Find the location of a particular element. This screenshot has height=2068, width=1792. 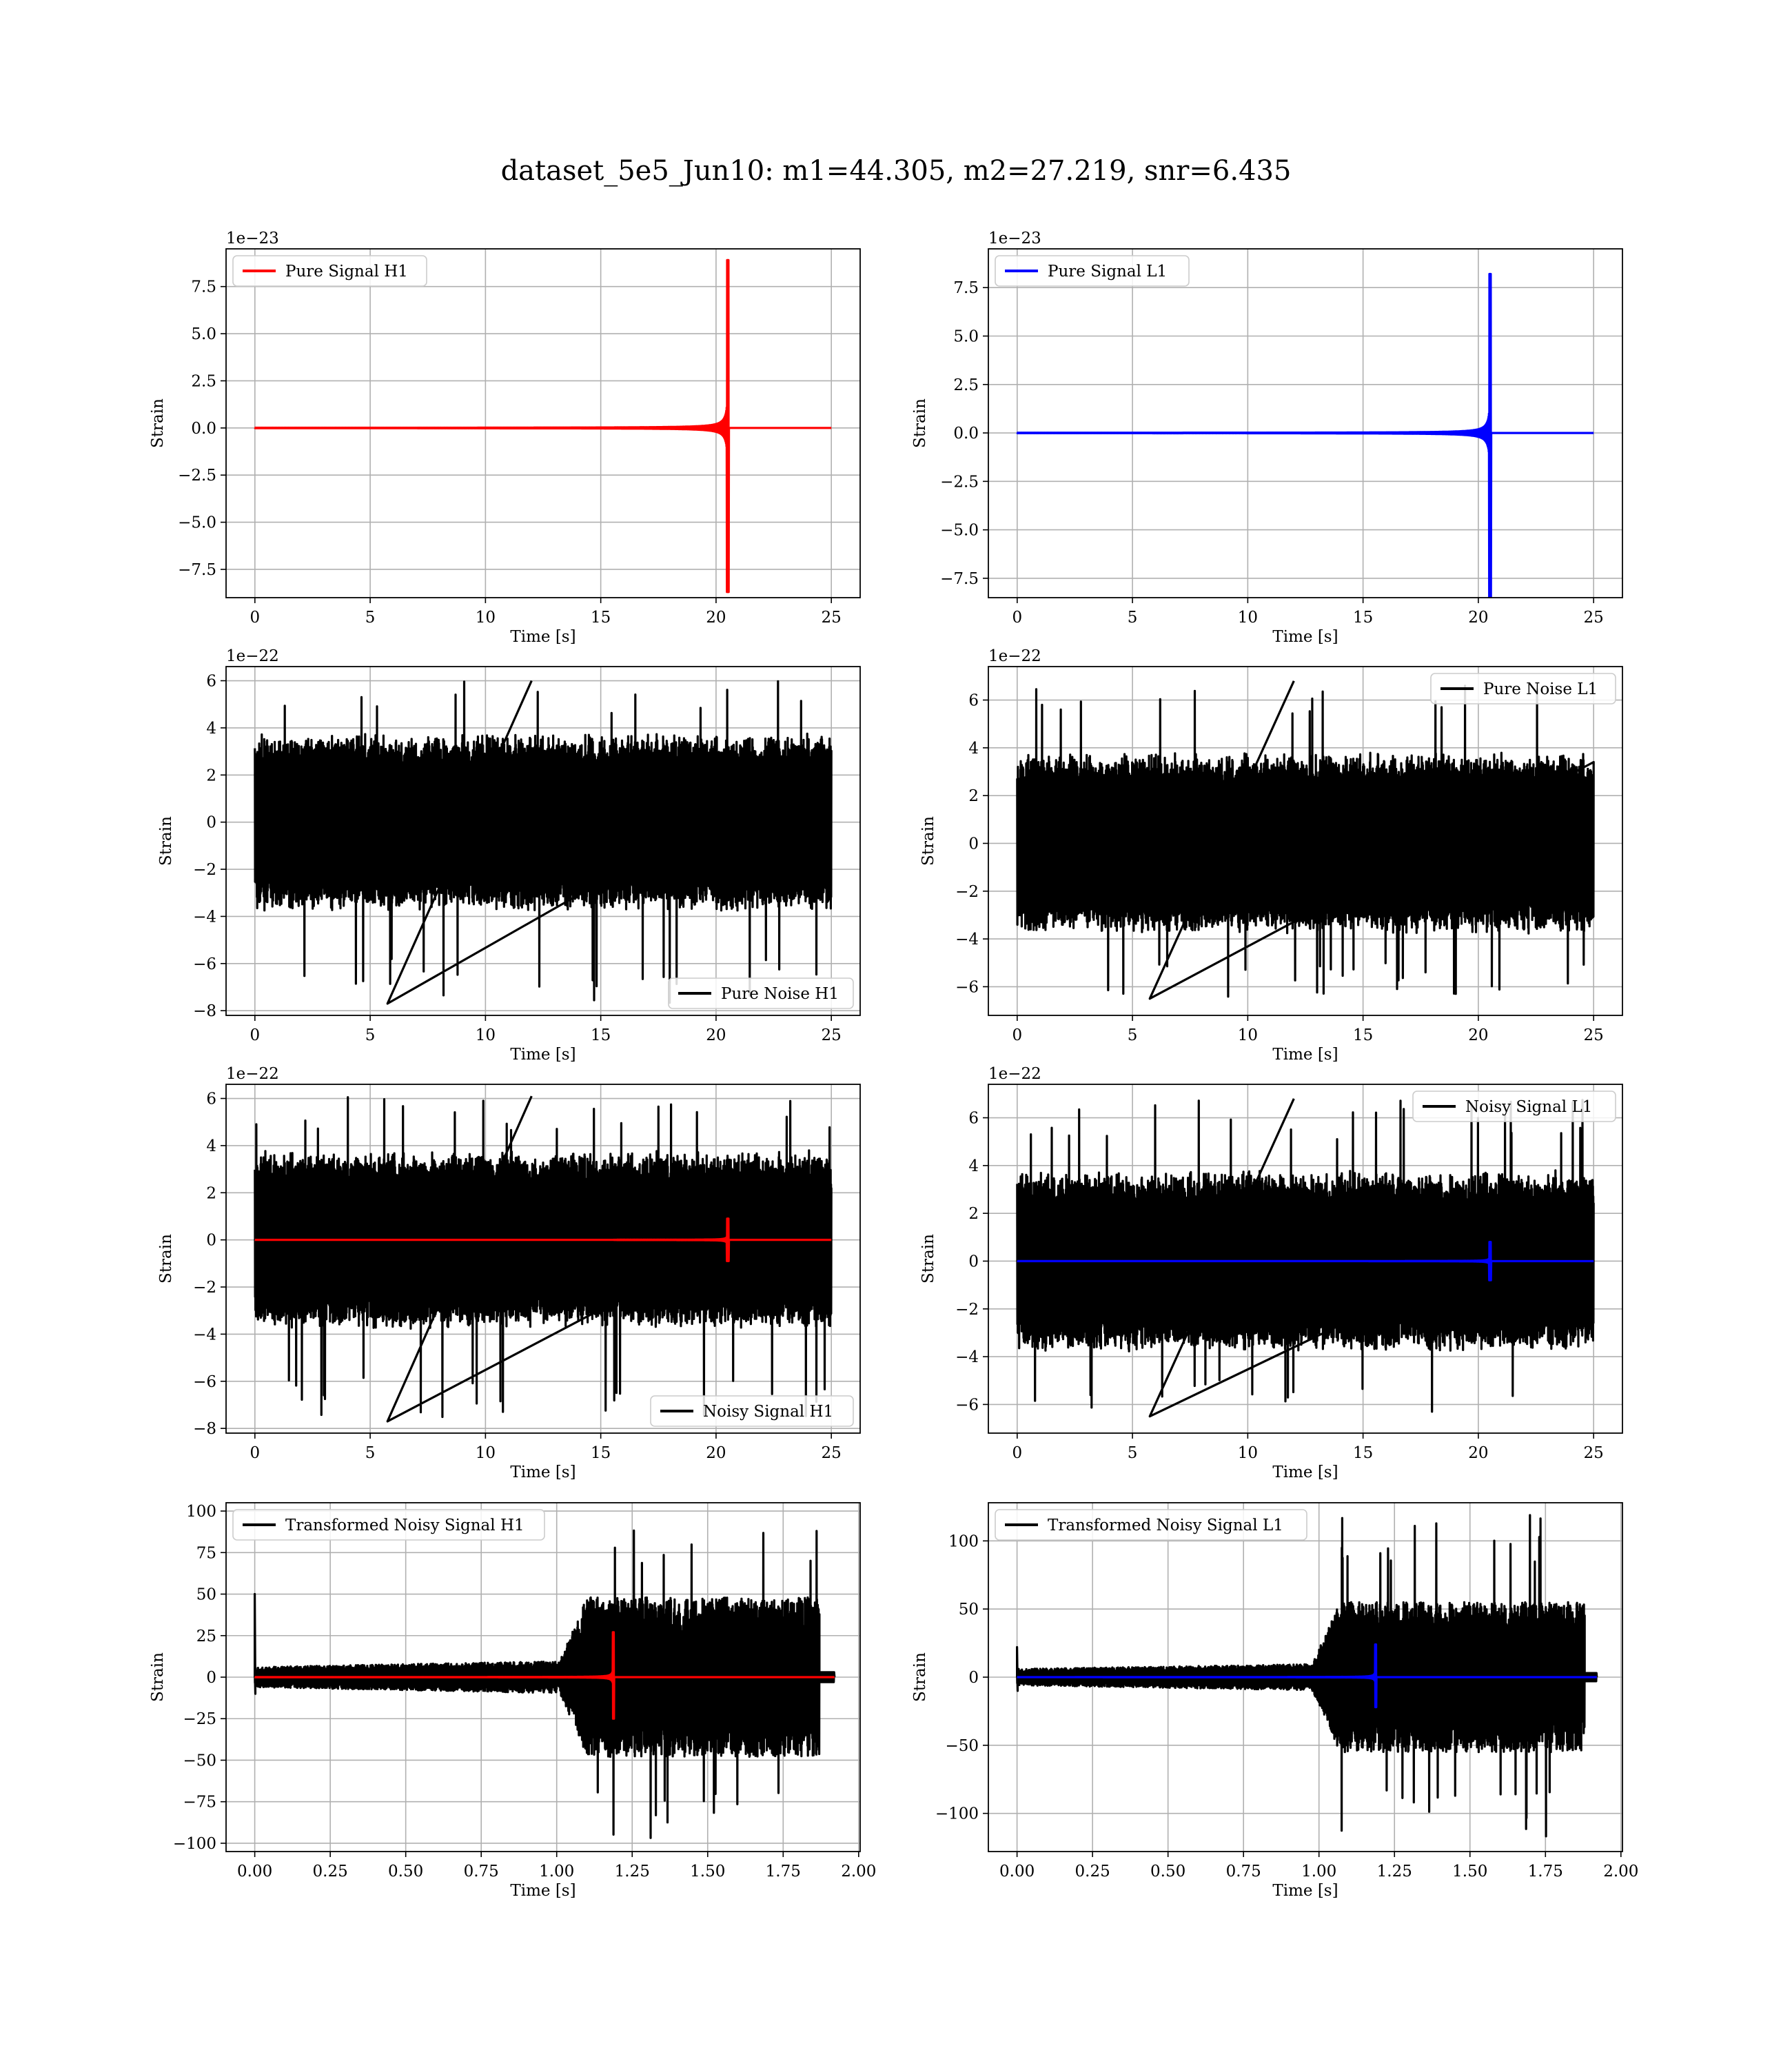

y-tick-label: 0 is located at coordinates (973, 1261).